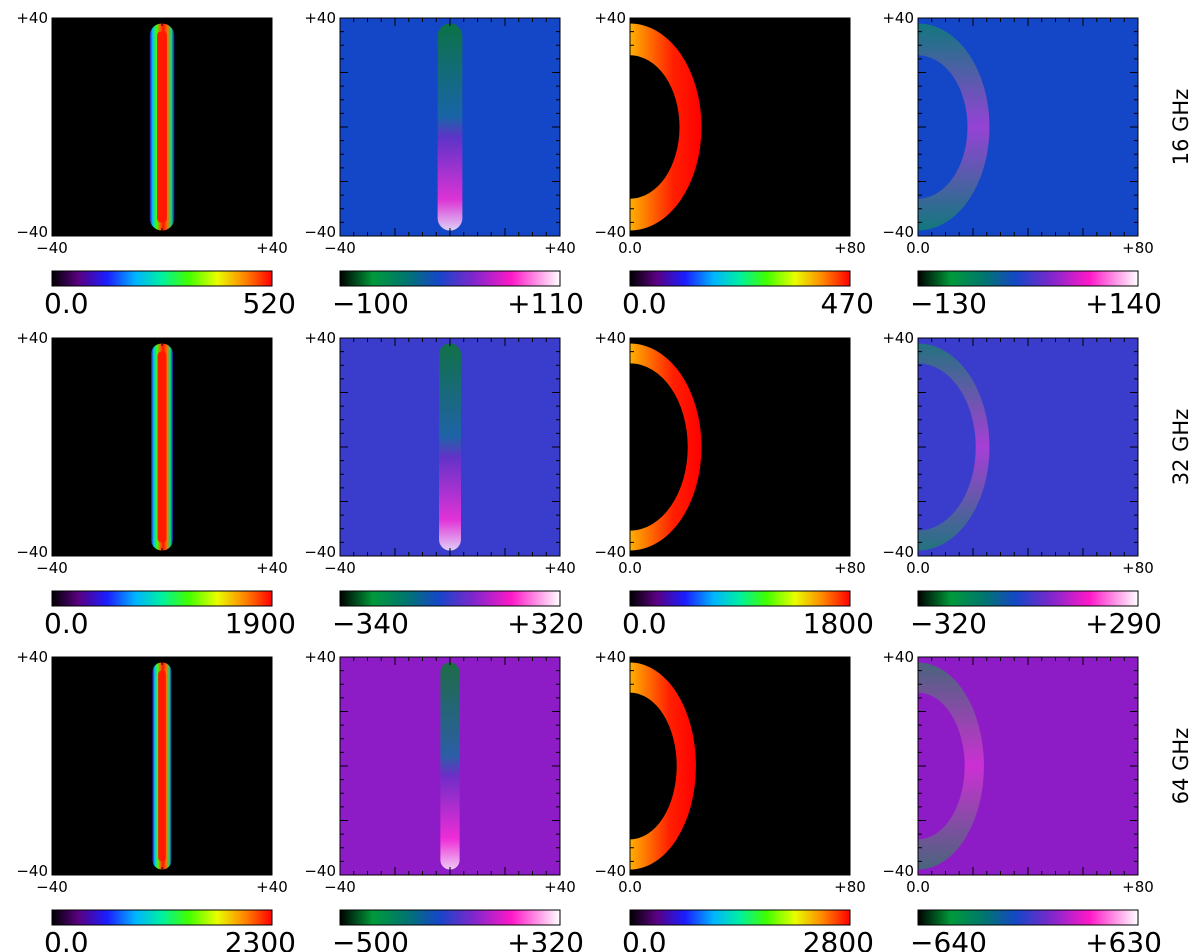 The height and width of the screenshot is (952, 1200). I want to click on colorbar-min-label: −130, so click(948, 303).